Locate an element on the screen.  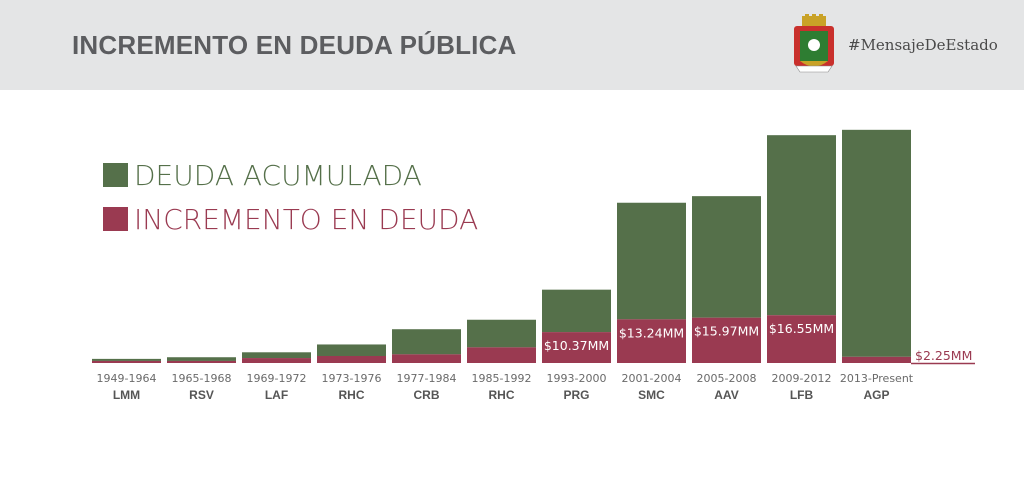
legend-item-incremento: INCREMENTO EN DEUDA is located at coordinates (291, 219).